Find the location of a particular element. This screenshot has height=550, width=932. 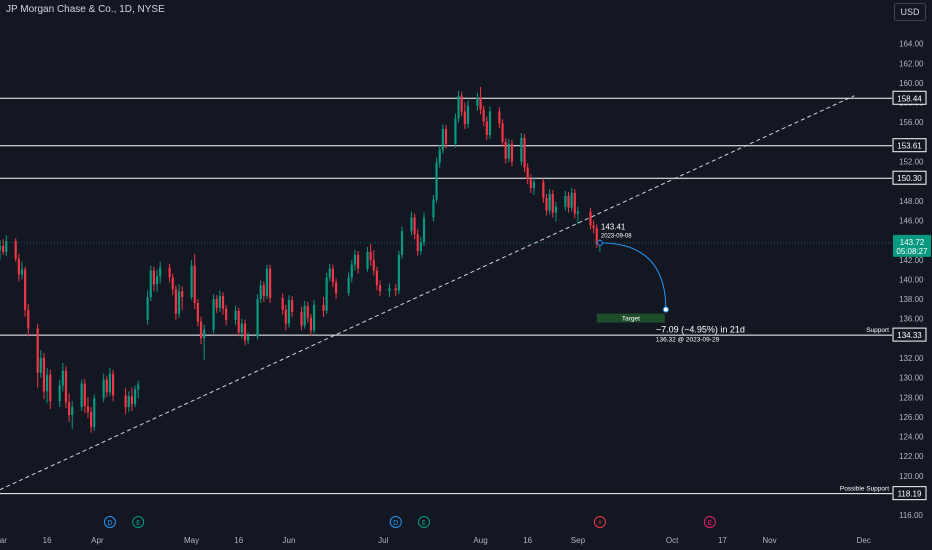

y-tick-label: 136.00 is located at coordinates (911, 319).